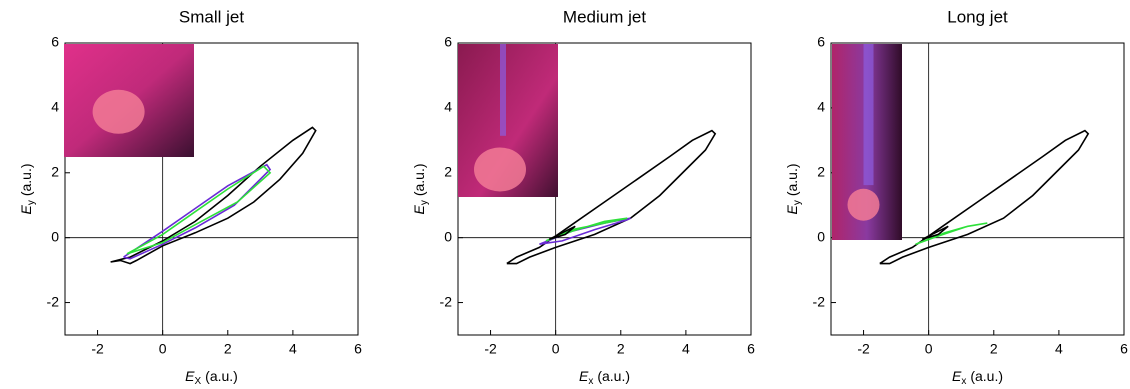 This screenshot has width=1130, height=389. I want to click on axis-label: EX (a.u.), so click(211, 377).